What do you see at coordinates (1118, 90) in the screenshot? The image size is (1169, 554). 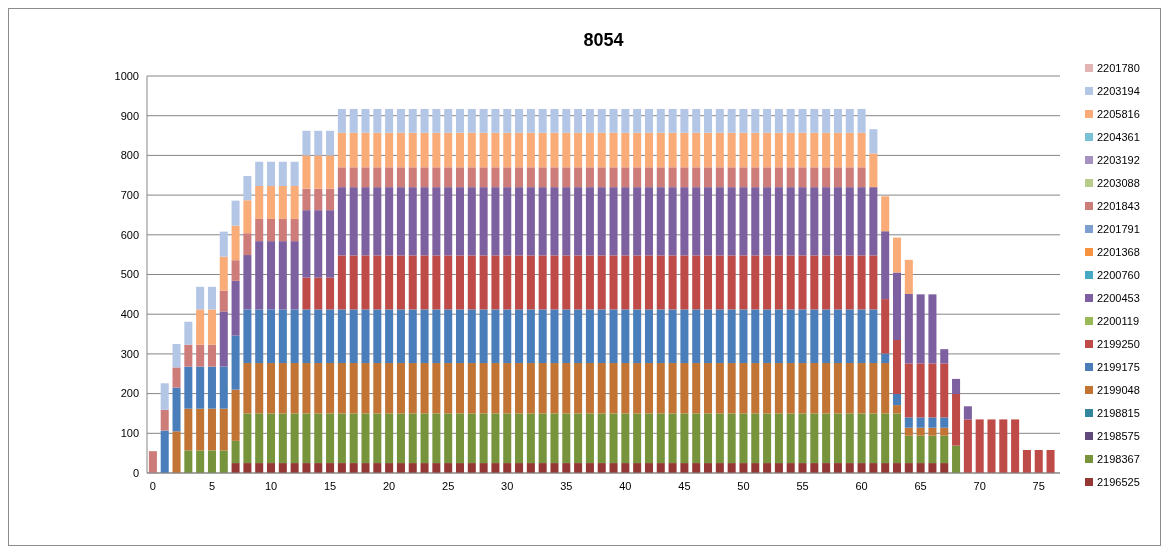 I see `legend-label: 2203194` at bounding box center [1118, 90].